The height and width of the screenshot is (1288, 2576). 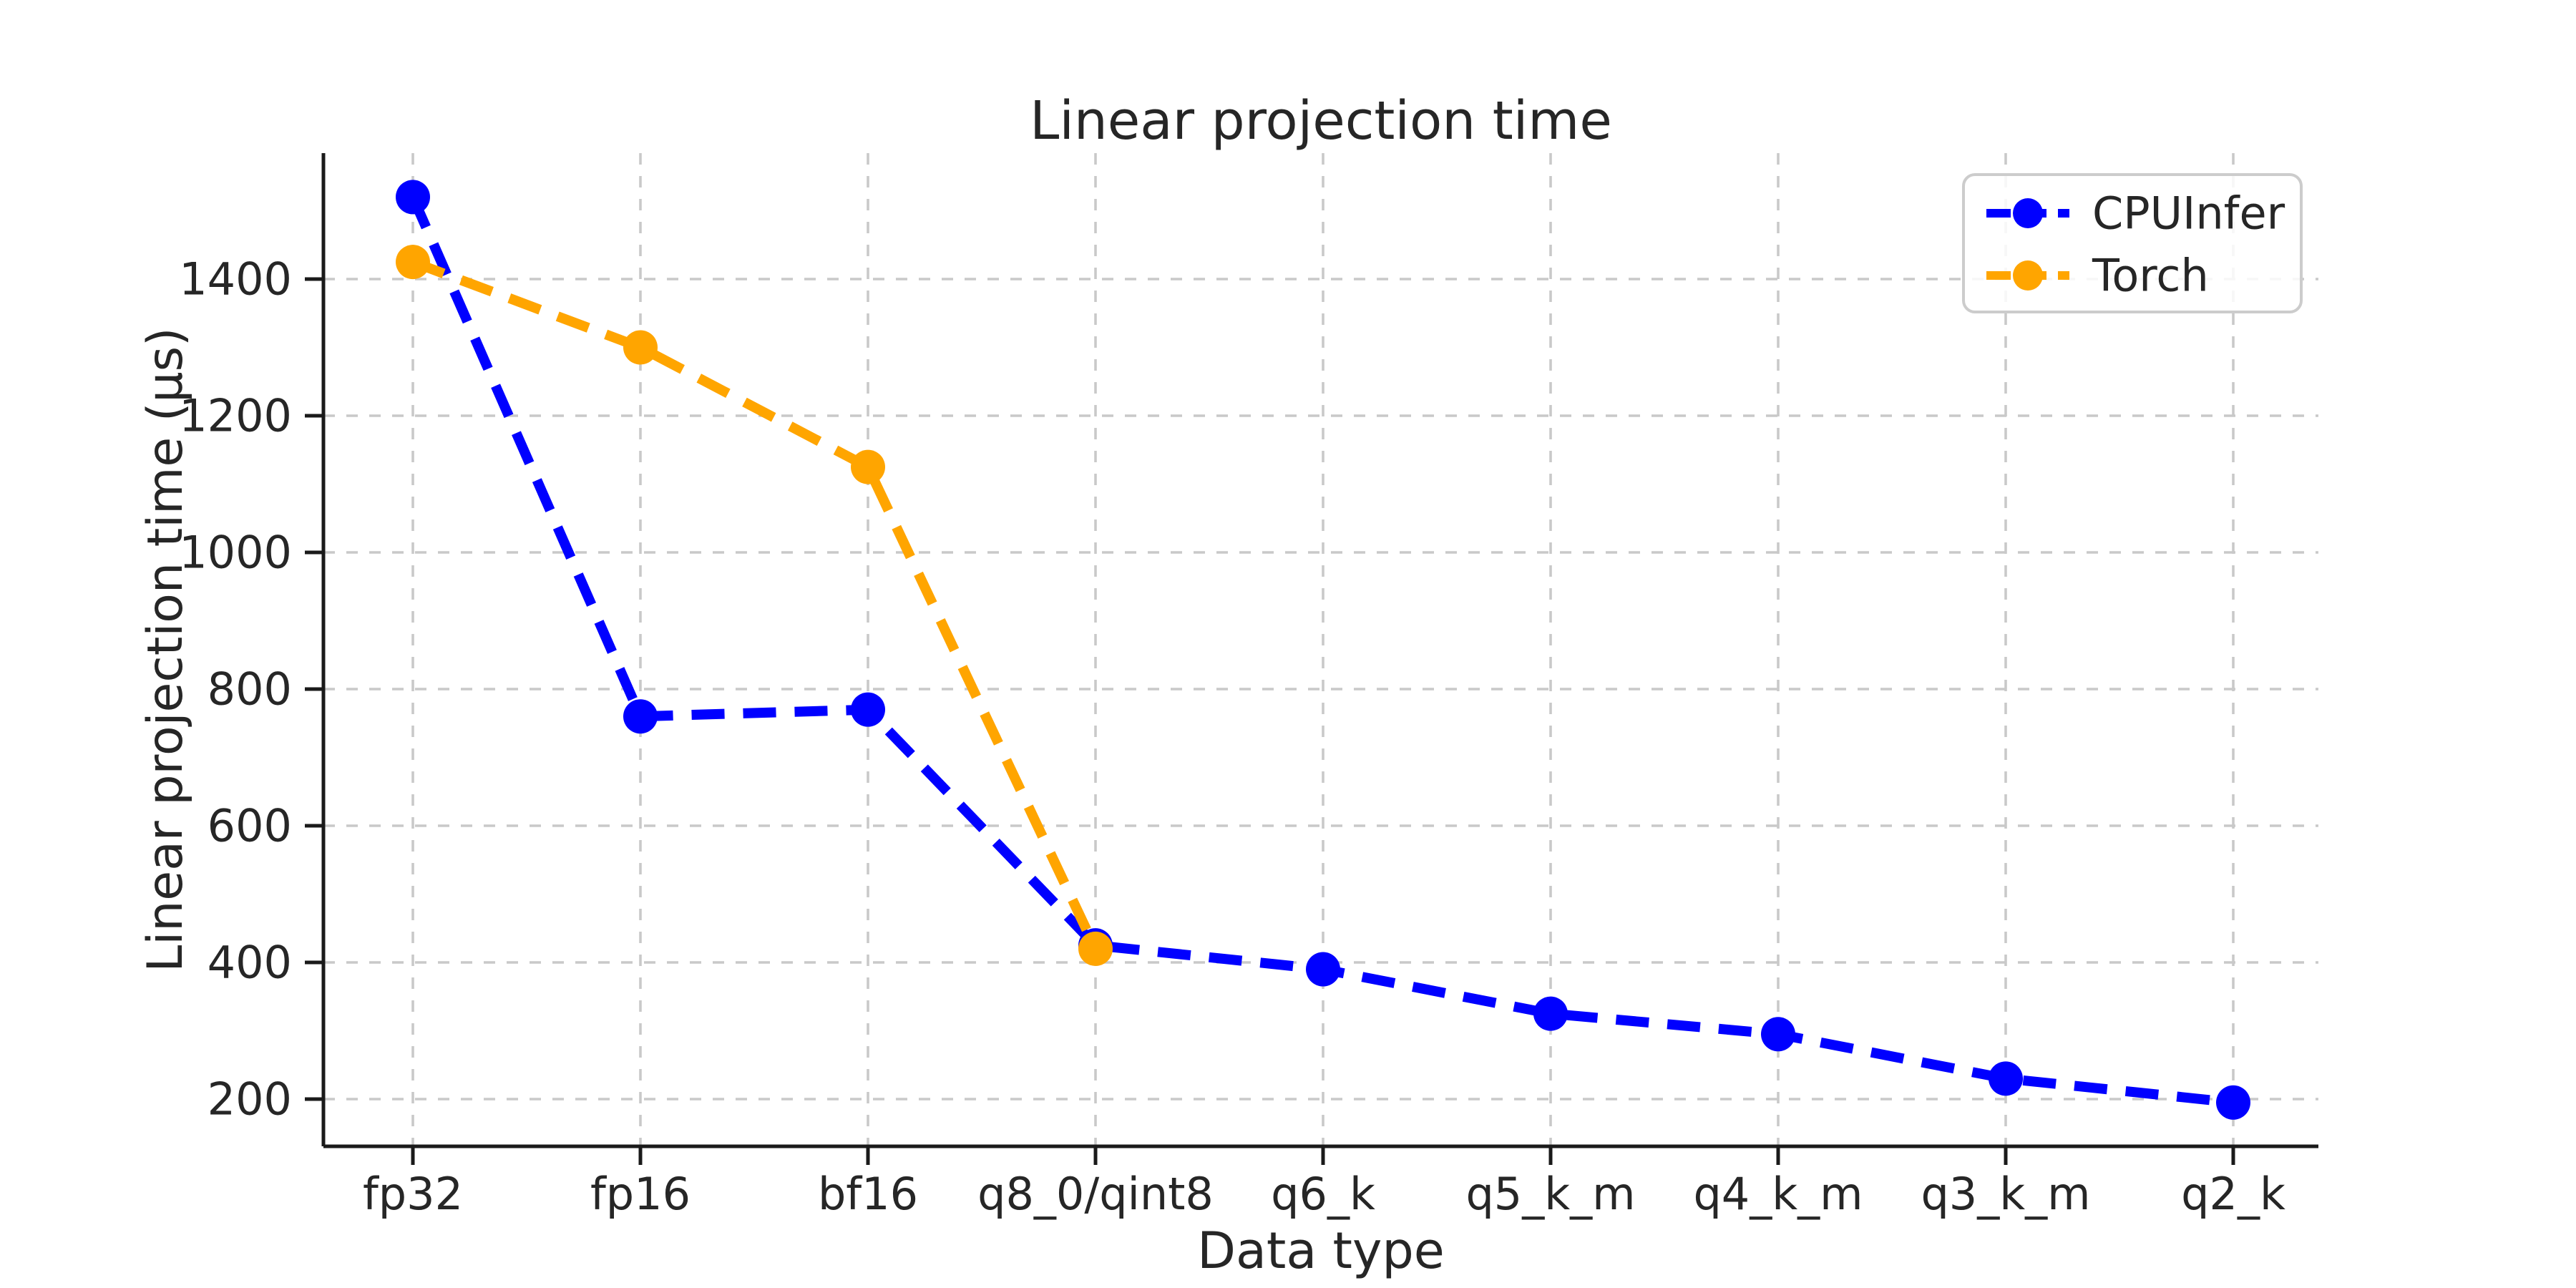 What do you see at coordinates (1321, 121) in the screenshot?
I see `chart-title: Linear projection time` at bounding box center [1321, 121].